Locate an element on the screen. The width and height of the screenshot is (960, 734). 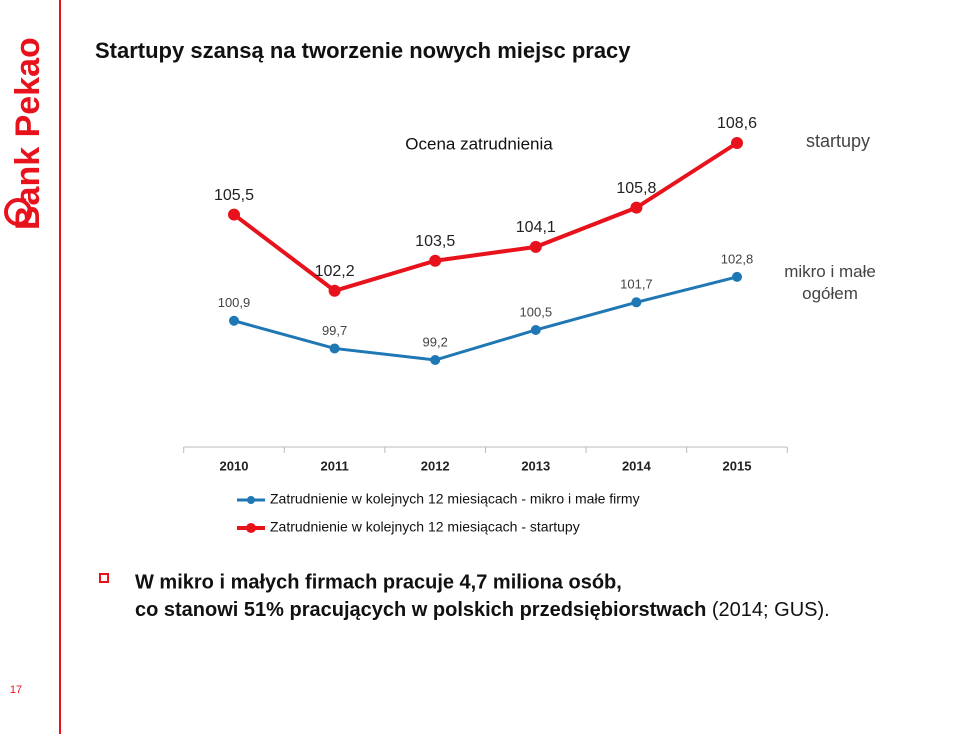
data-label: 101,7 is located at coordinates (636, 284).